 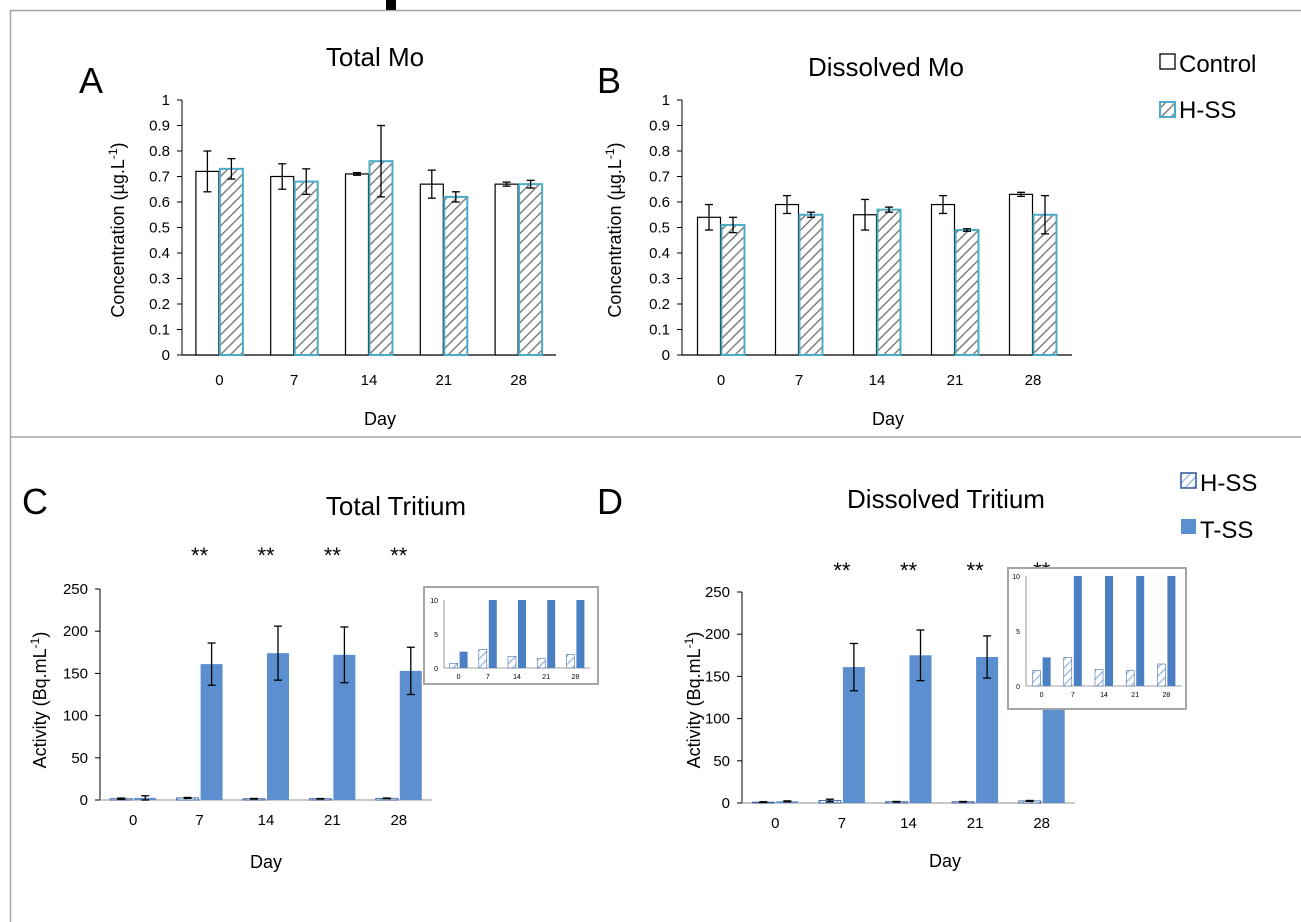 I want to click on panel-letter-a: A, so click(x=91, y=80).